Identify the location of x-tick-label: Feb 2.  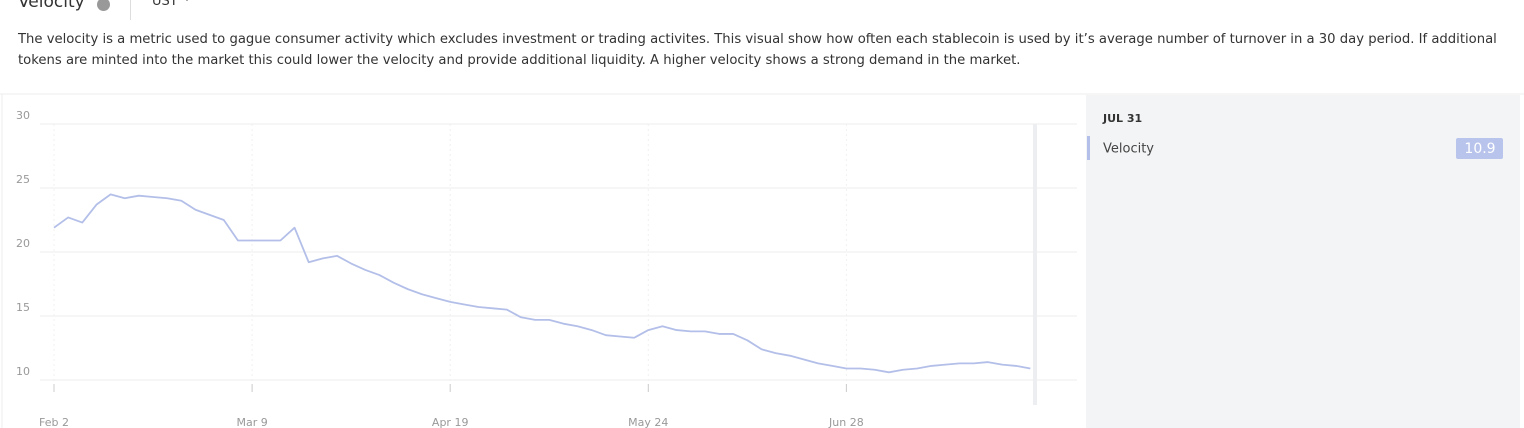
(54, 422).